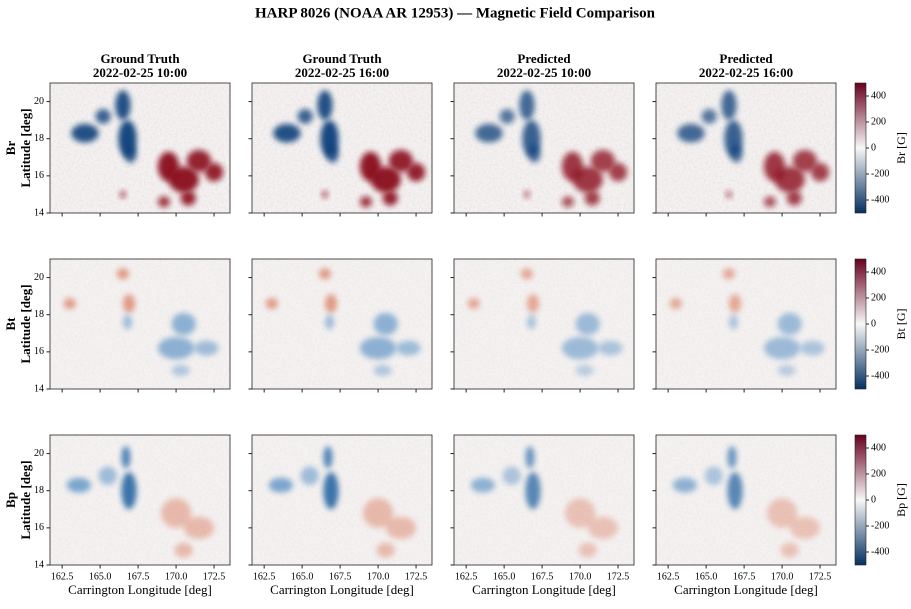 This screenshot has height=609, width=911. What do you see at coordinates (10, 324) in the screenshot?
I see `row-label: Bt` at bounding box center [10, 324].